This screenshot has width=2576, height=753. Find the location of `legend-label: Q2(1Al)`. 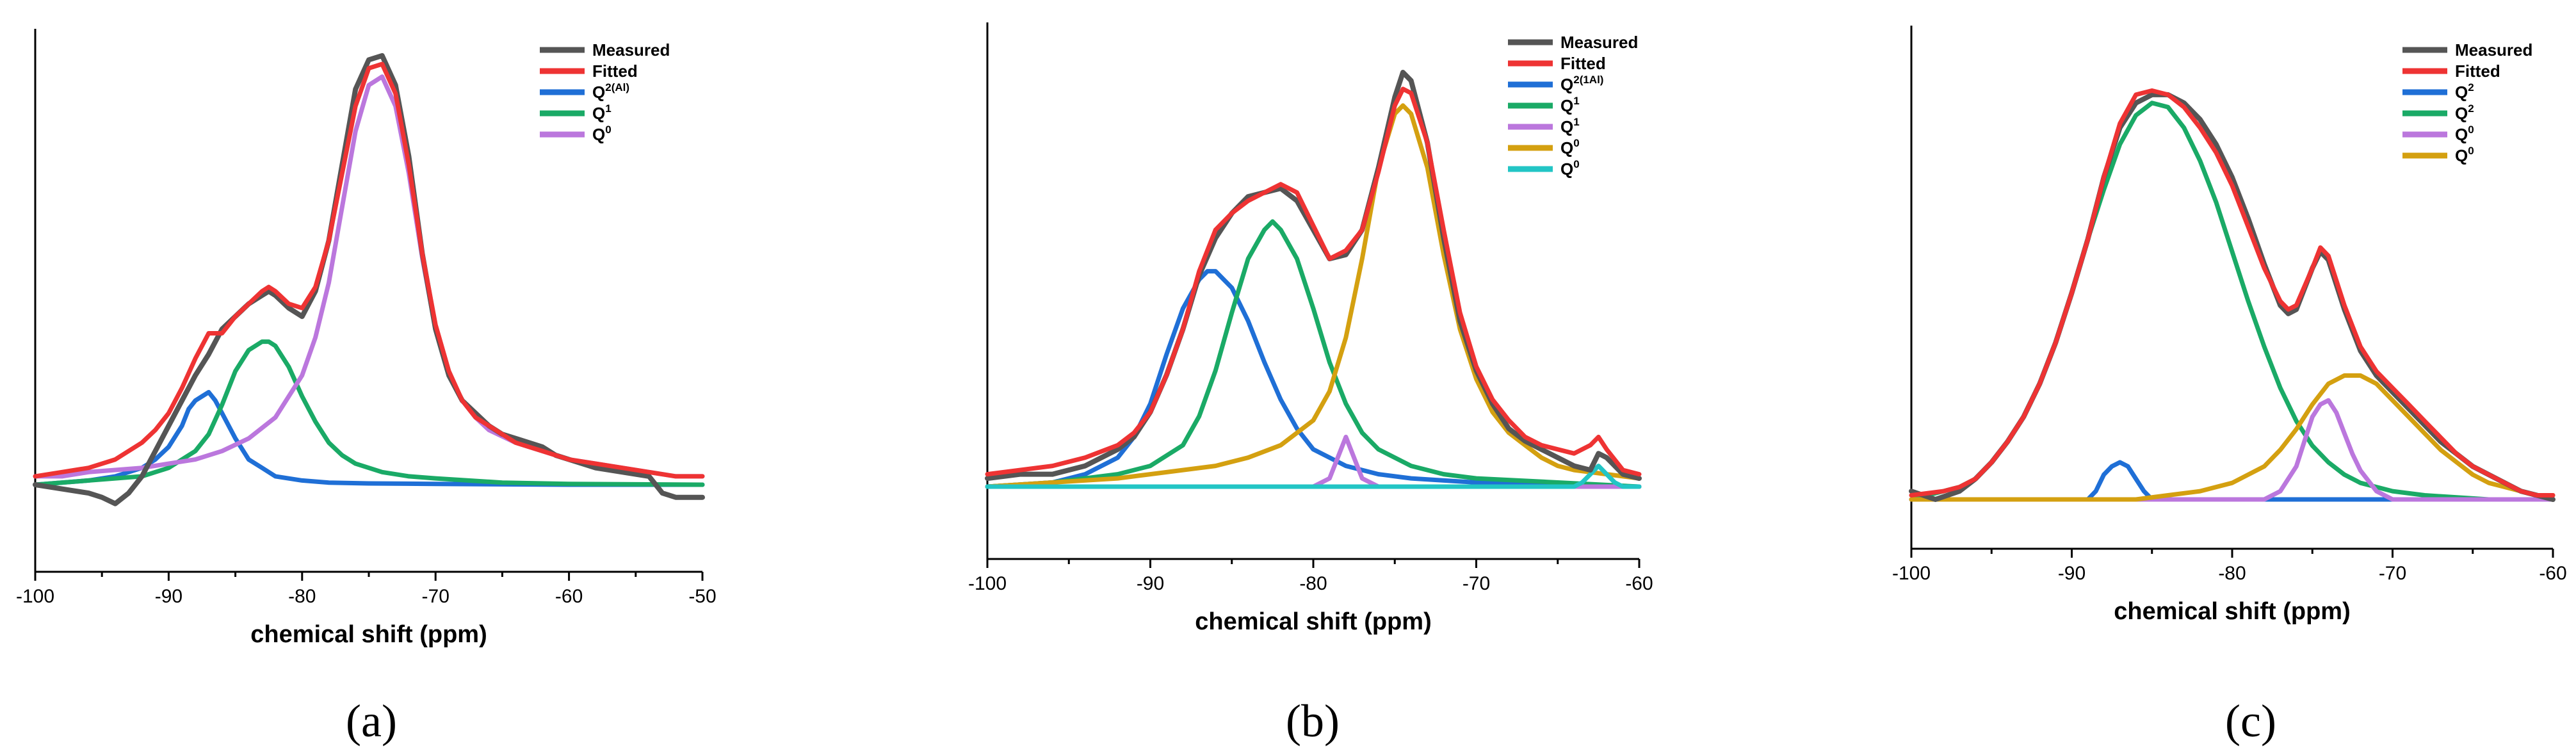

legend-label: Q2(1Al) is located at coordinates (1581, 84).